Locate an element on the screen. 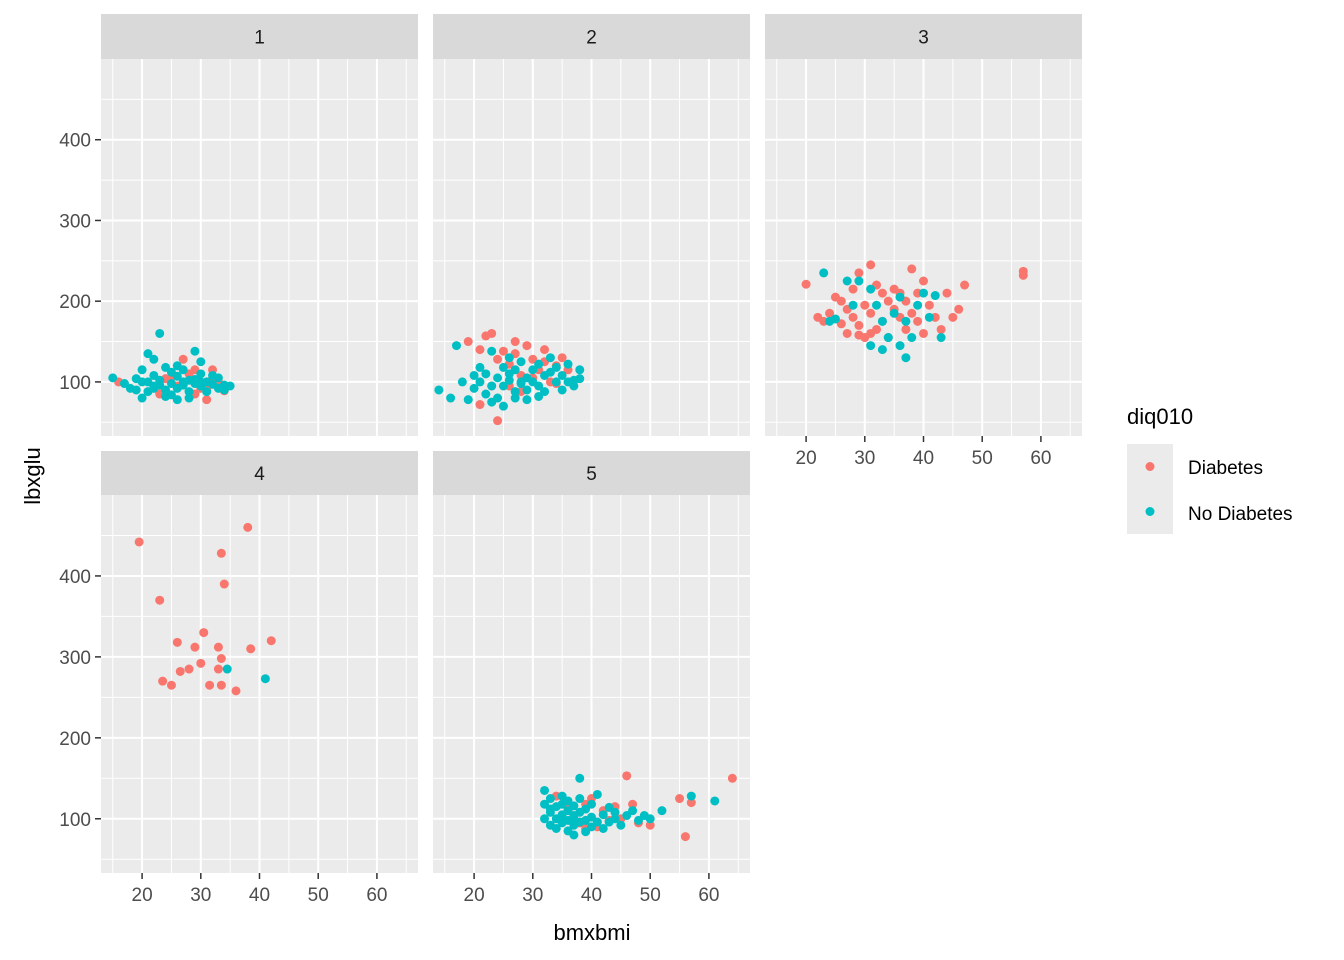  legend-title: diq010 is located at coordinates (1160, 416).